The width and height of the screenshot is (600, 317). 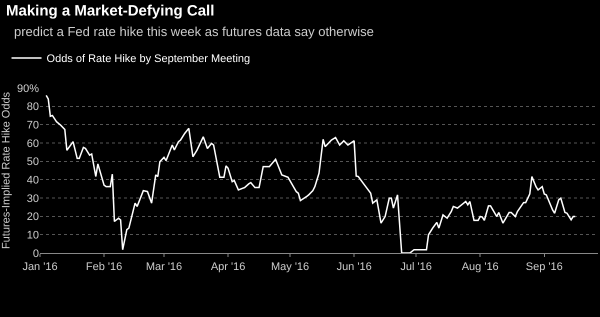 I want to click on legend-label: Odds of Rate Hike by September Meeting, so click(x=148, y=59).